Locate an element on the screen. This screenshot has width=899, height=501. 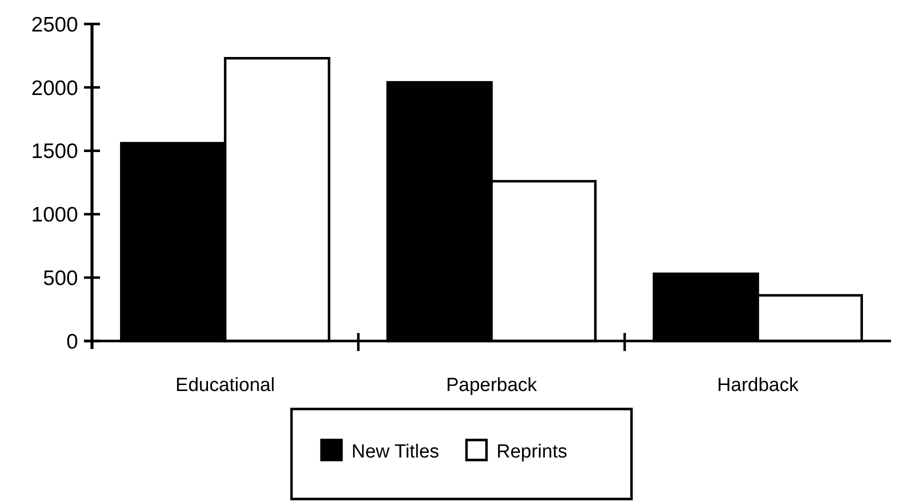
y-tick-label: 1500 is located at coordinates (54, 152).